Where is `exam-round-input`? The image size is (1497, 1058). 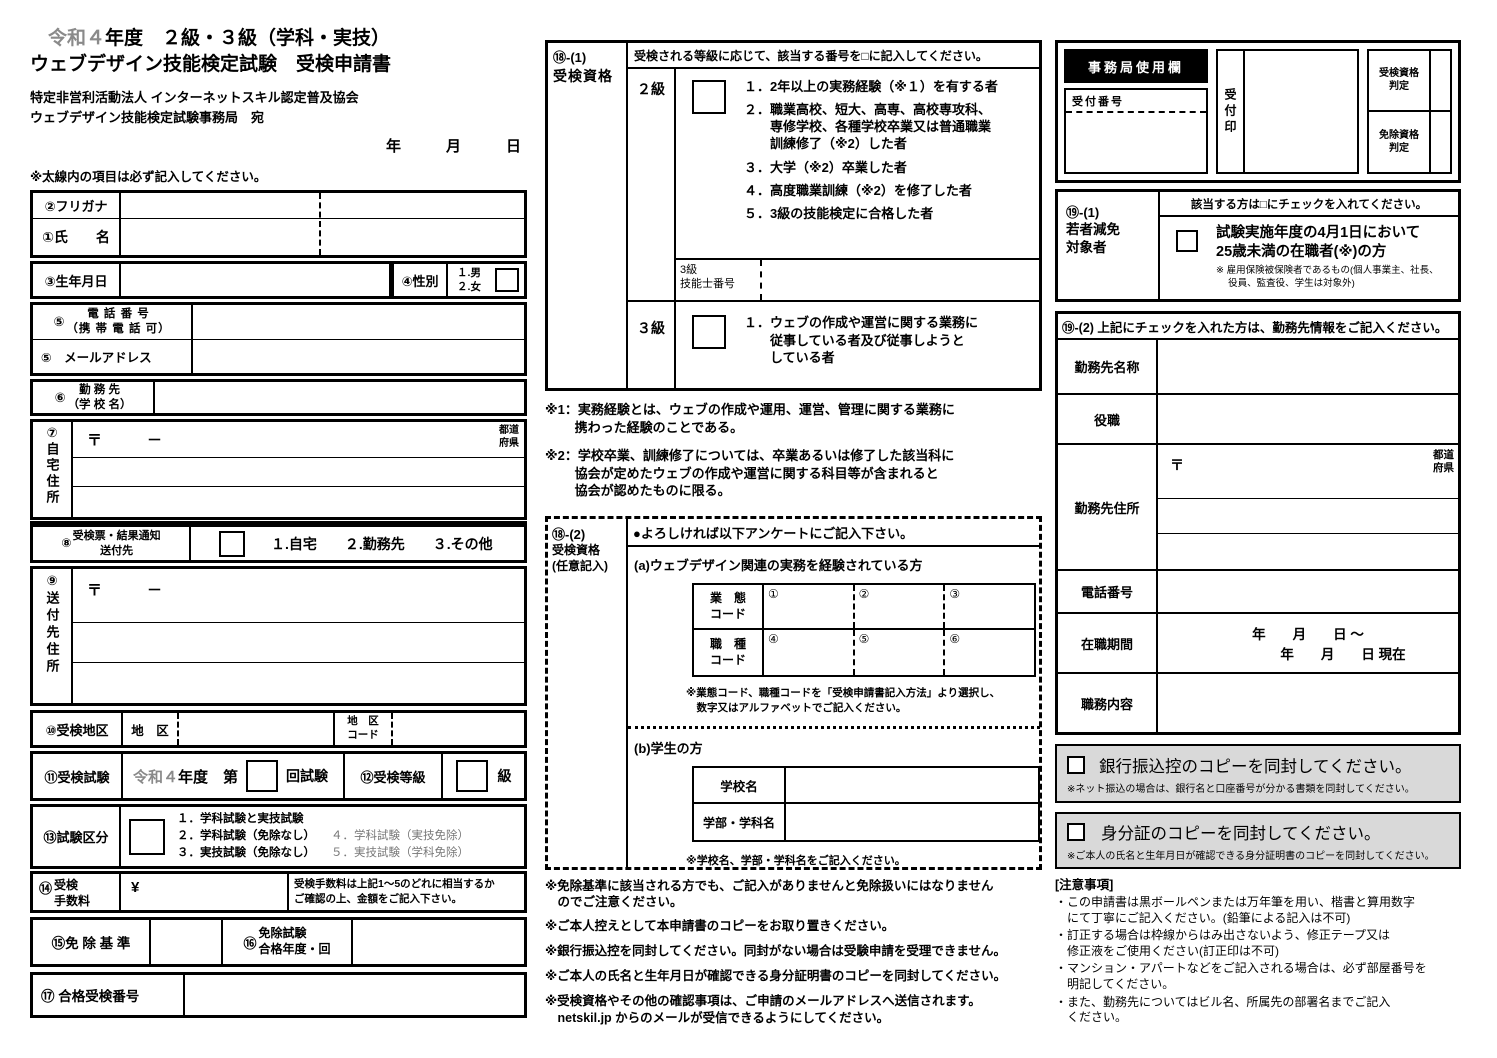
exam-round-input is located at coordinates (262, 776).